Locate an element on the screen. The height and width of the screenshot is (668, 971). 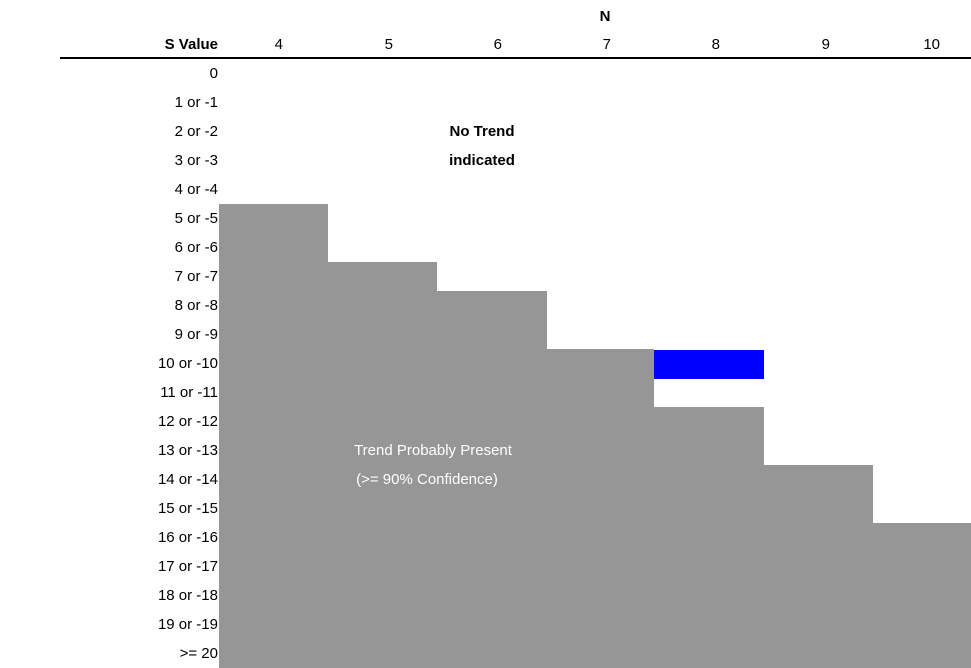
n-header-9: 9 is located at coordinates (825, 44).